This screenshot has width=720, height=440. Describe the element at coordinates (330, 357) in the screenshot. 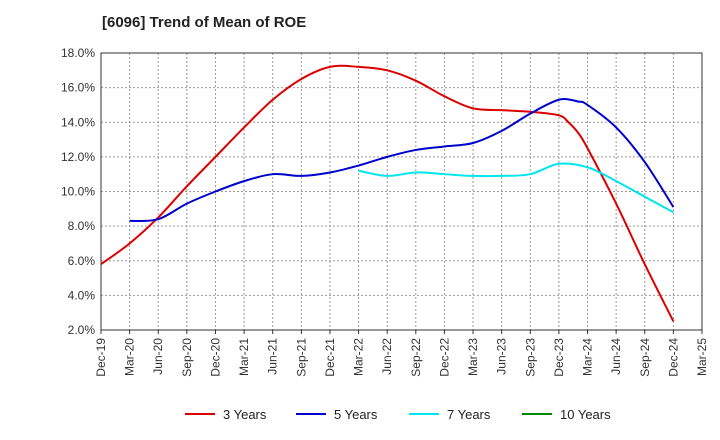

I see `x-tick-label: Dec-21` at that location.